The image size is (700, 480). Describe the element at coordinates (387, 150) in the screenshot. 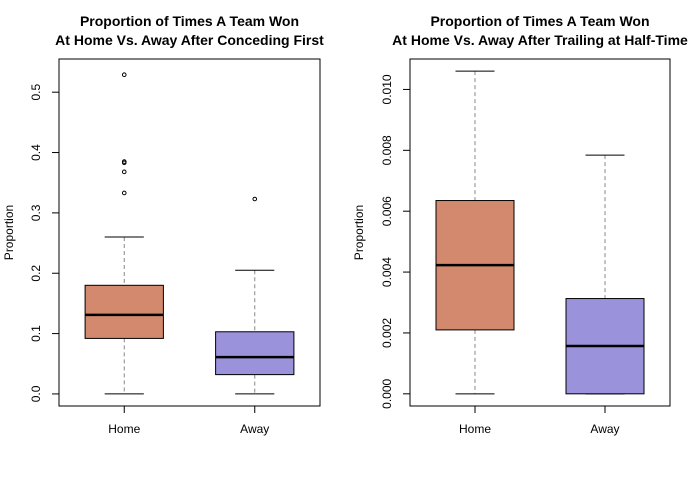

I see `y-tick-label: 0.008` at that location.